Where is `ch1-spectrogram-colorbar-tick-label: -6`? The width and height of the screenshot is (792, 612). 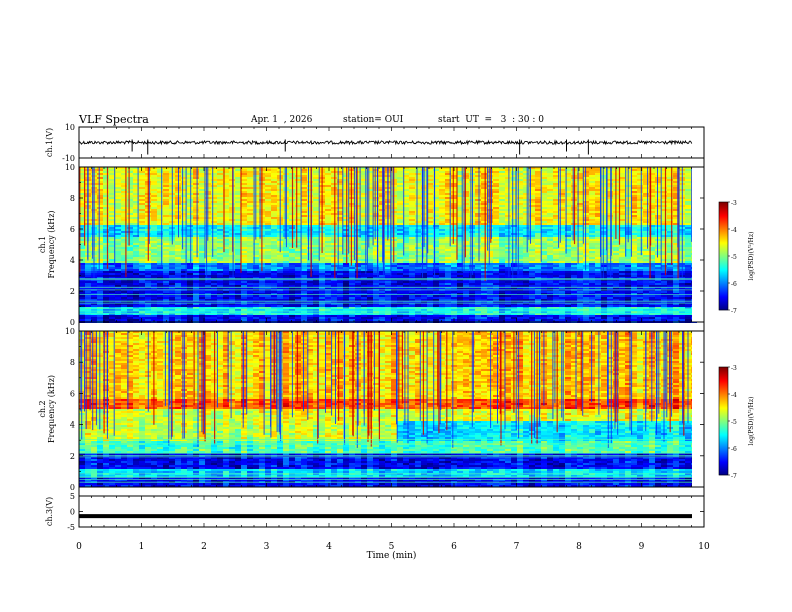 ch1-spectrogram-colorbar-tick-label: -6 is located at coordinates (734, 284).